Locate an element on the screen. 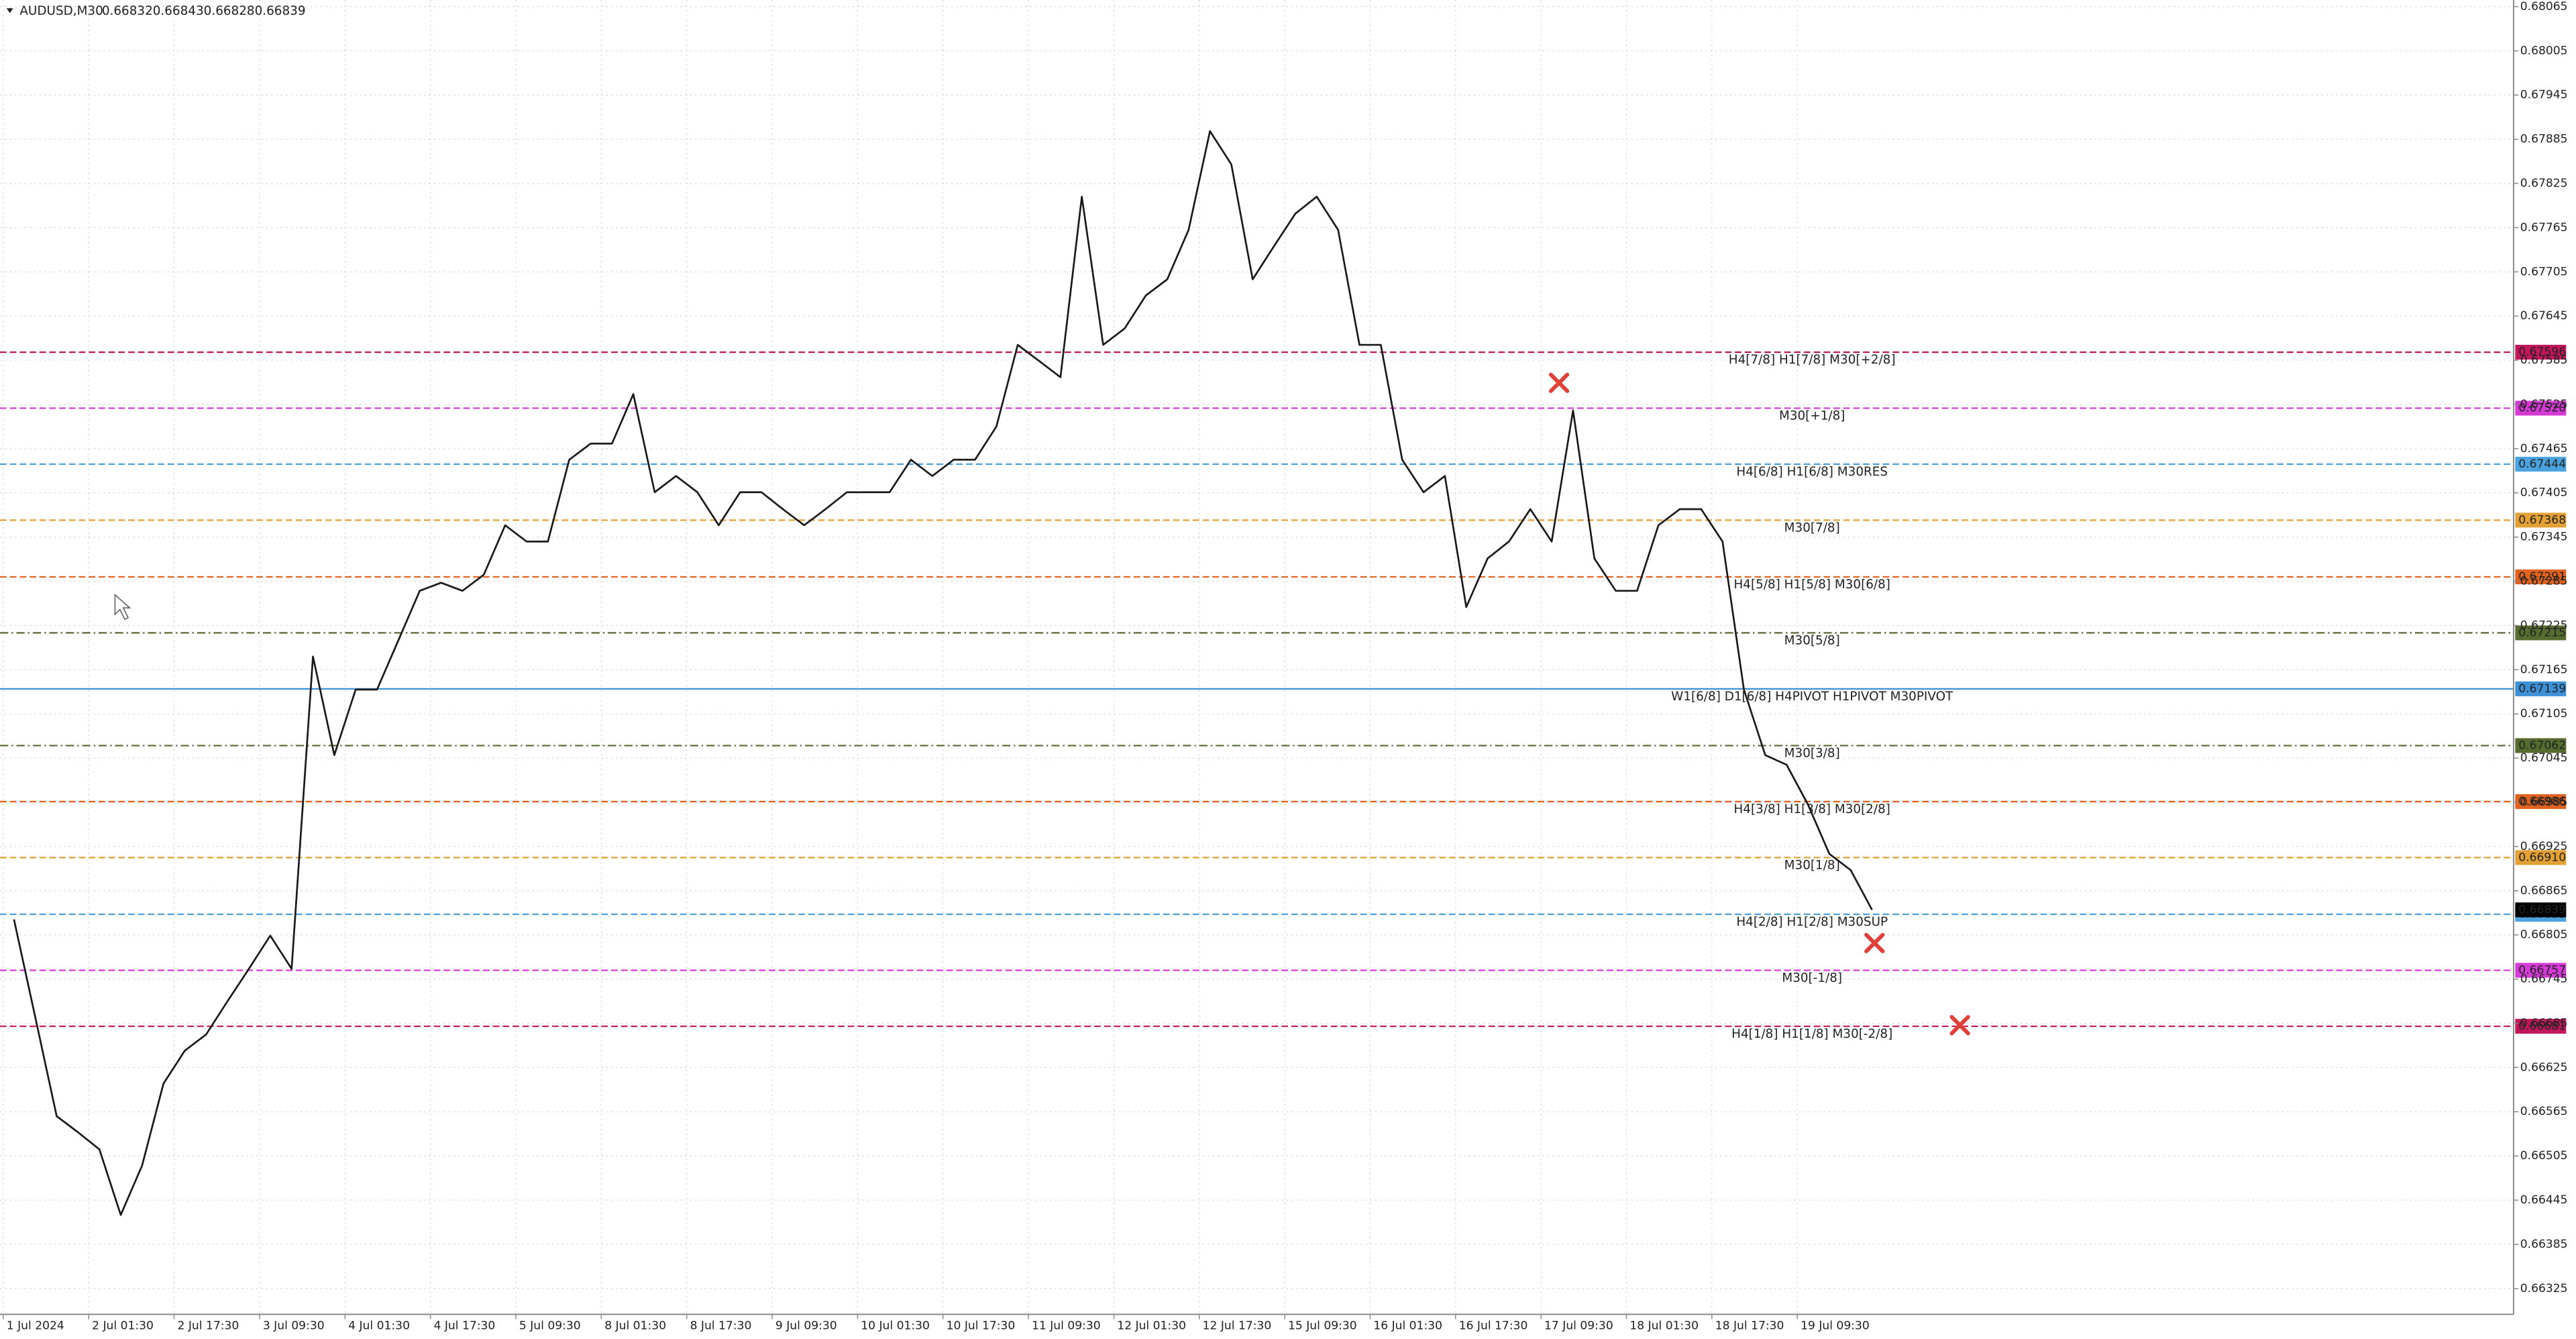 Image resolution: width=2576 pixels, height=1339 pixels. symbol-menu-arrow is located at coordinates (9, 10).